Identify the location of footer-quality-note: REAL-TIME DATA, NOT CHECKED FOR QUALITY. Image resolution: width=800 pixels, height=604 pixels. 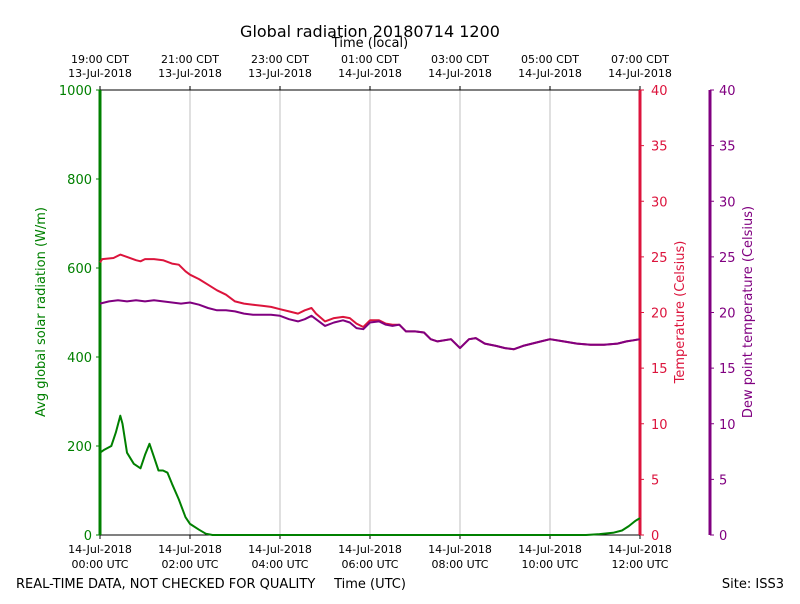
(165, 584).